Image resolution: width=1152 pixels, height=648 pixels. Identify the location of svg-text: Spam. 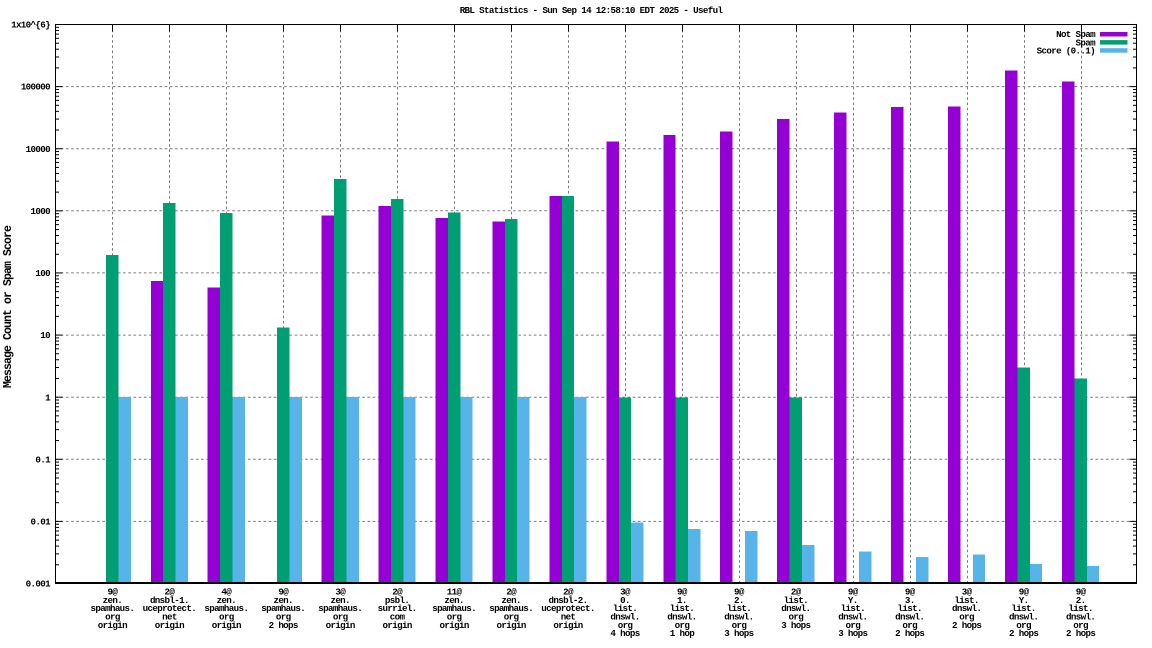
(1086, 42).